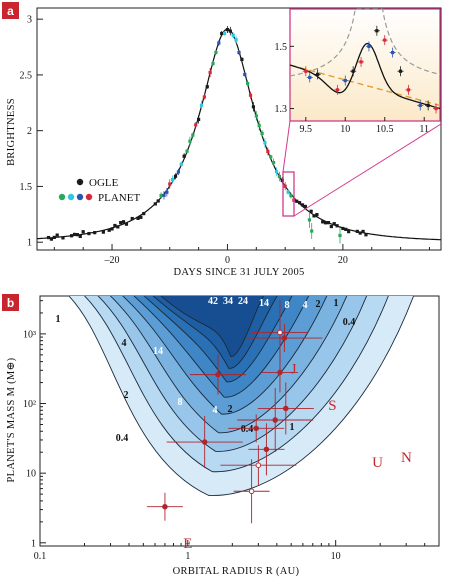  What do you see at coordinates (180, 402) in the screenshot?
I see `contour-label: 8` at bounding box center [180, 402].